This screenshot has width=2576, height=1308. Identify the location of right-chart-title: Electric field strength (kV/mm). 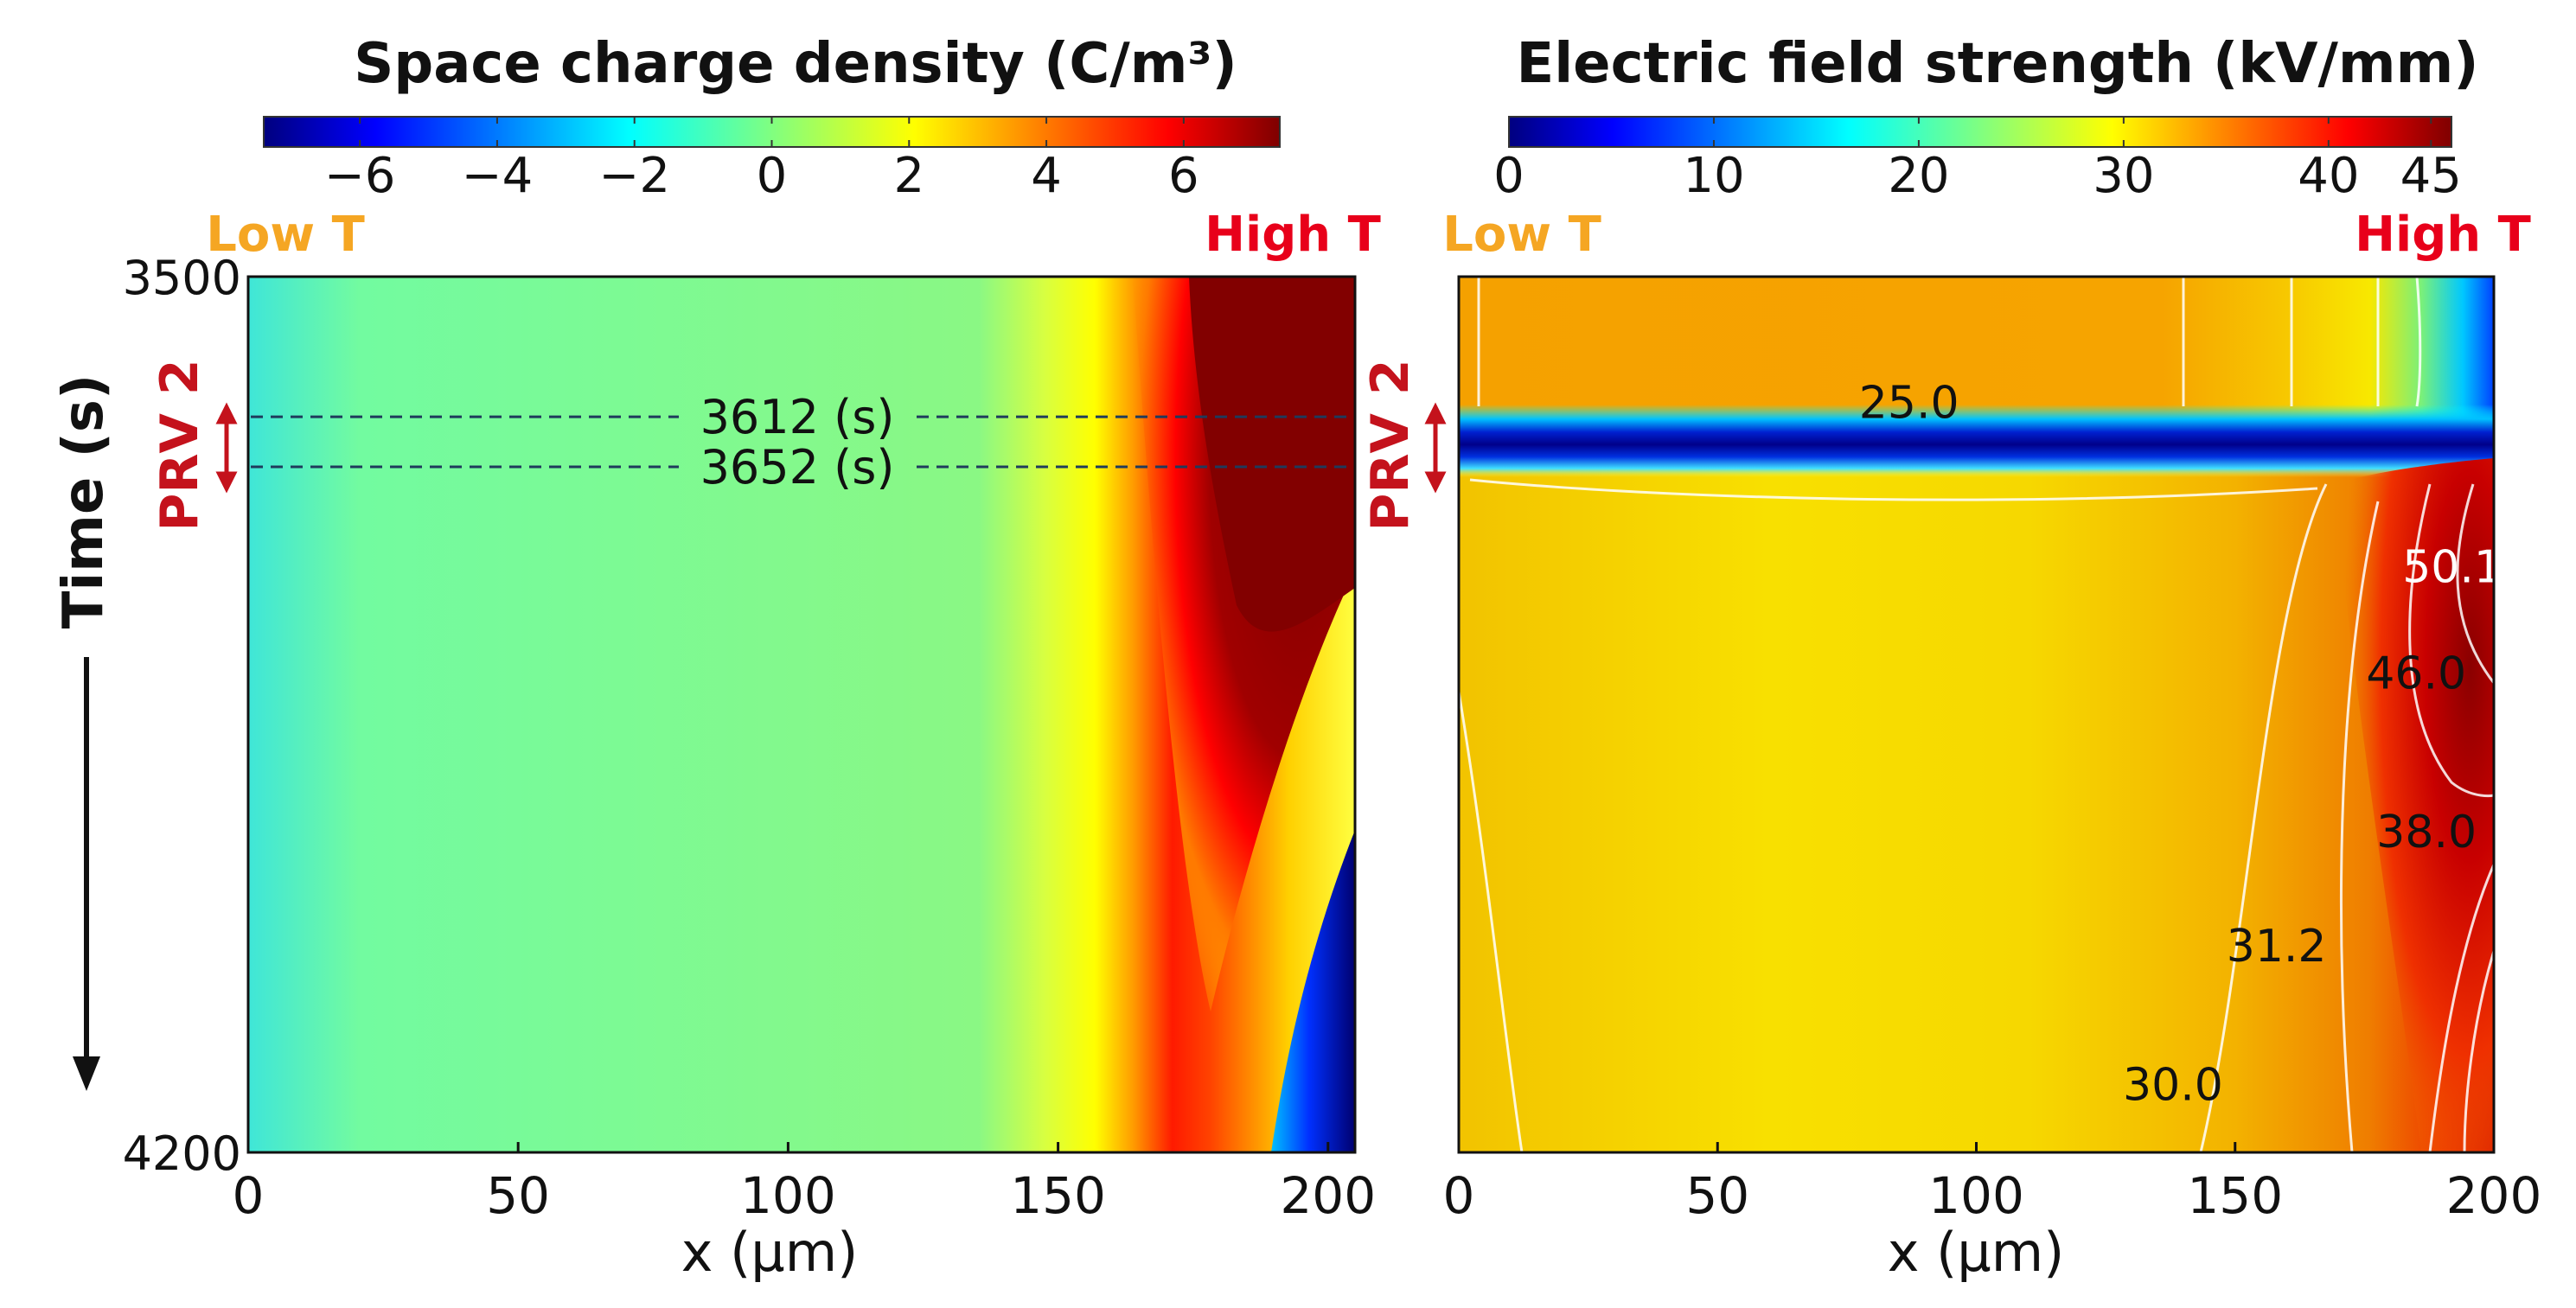
(1998, 64).